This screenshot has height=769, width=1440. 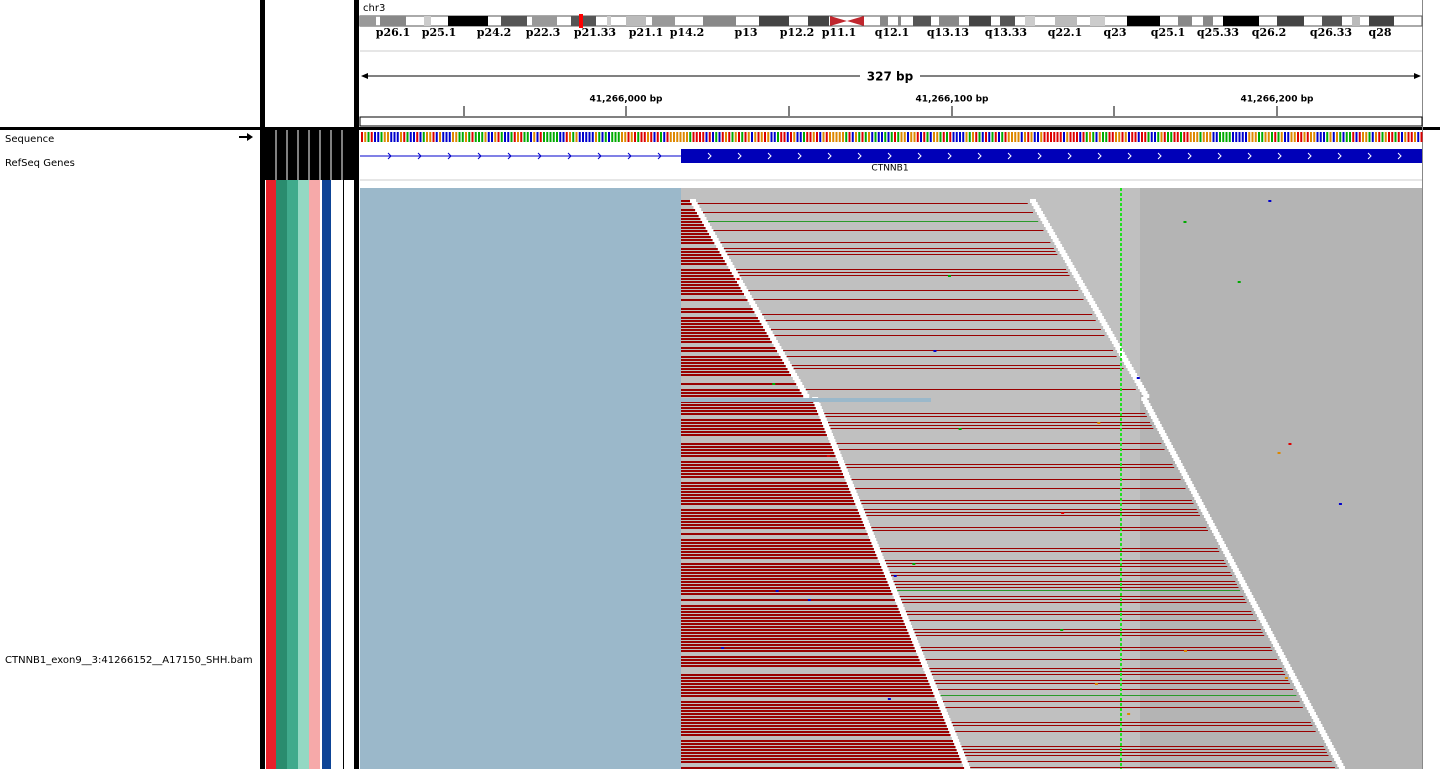 What do you see at coordinates (303, 474) in the screenshot?
I see `attribute-cell` at bounding box center [303, 474].